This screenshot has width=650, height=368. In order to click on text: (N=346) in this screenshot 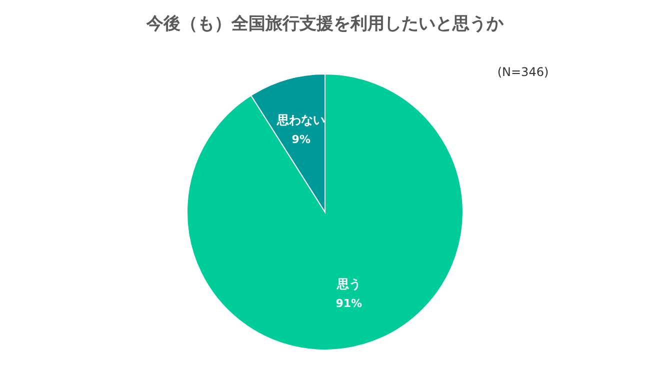, I will do `click(523, 72)`.